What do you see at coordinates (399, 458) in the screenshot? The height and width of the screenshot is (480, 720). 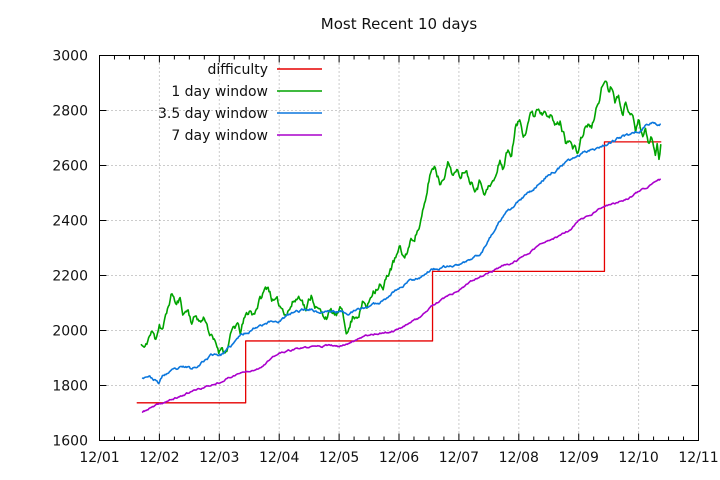 I see `x-tick-label: 12/06` at bounding box center [399, 458].